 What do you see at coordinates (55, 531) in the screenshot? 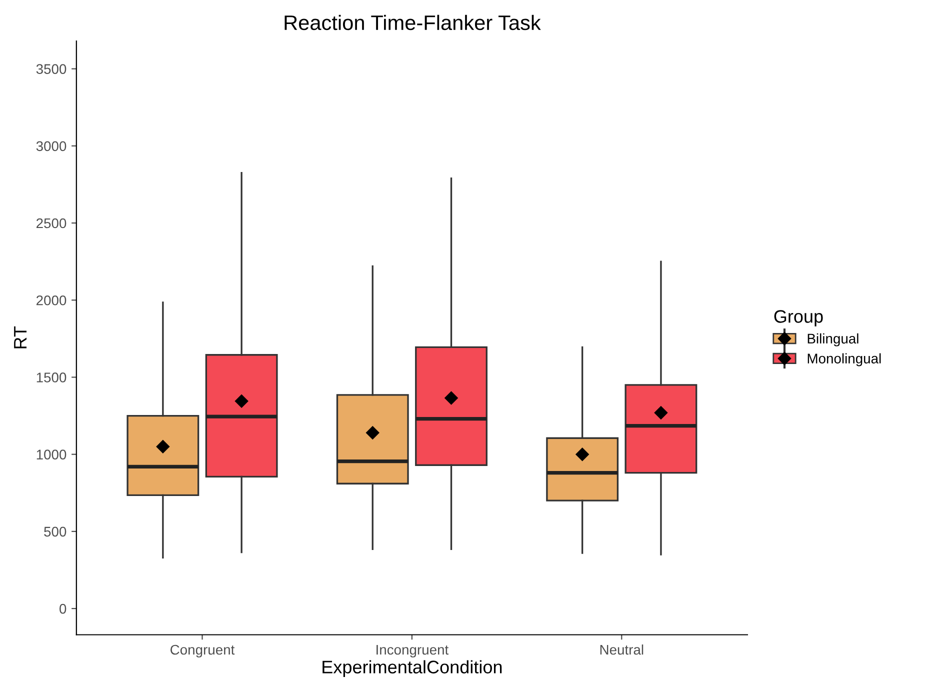
I see `y-tick-label: 500` at bounding box center [55, 531].